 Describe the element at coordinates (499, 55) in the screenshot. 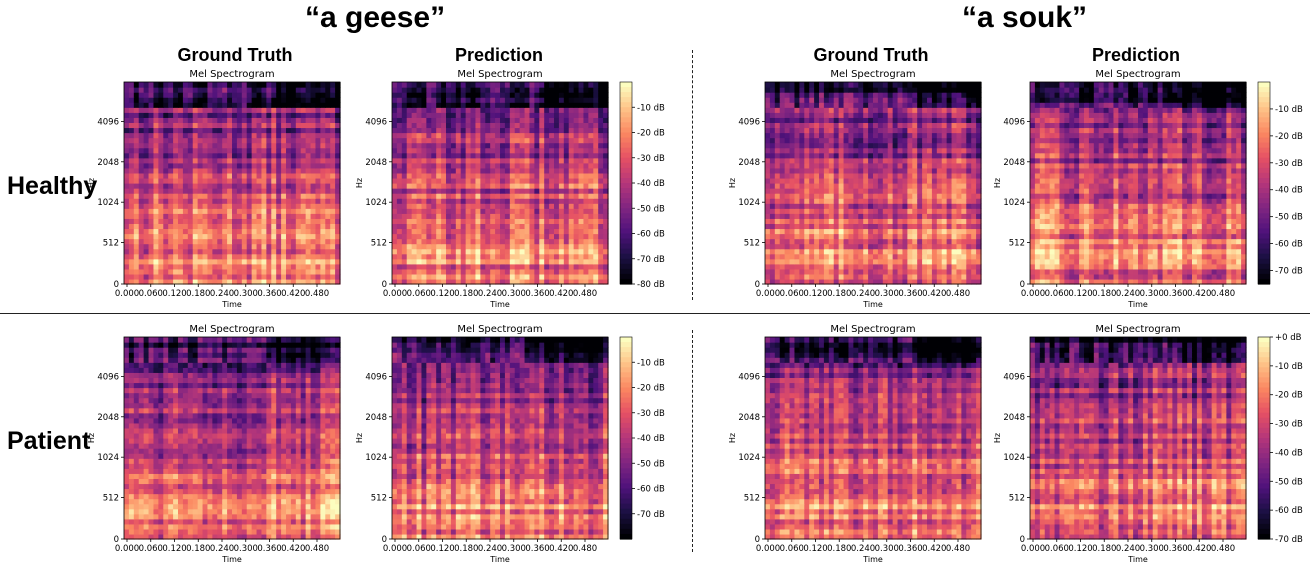

I see `column-title-prediction-geese: Prediction` at that location.